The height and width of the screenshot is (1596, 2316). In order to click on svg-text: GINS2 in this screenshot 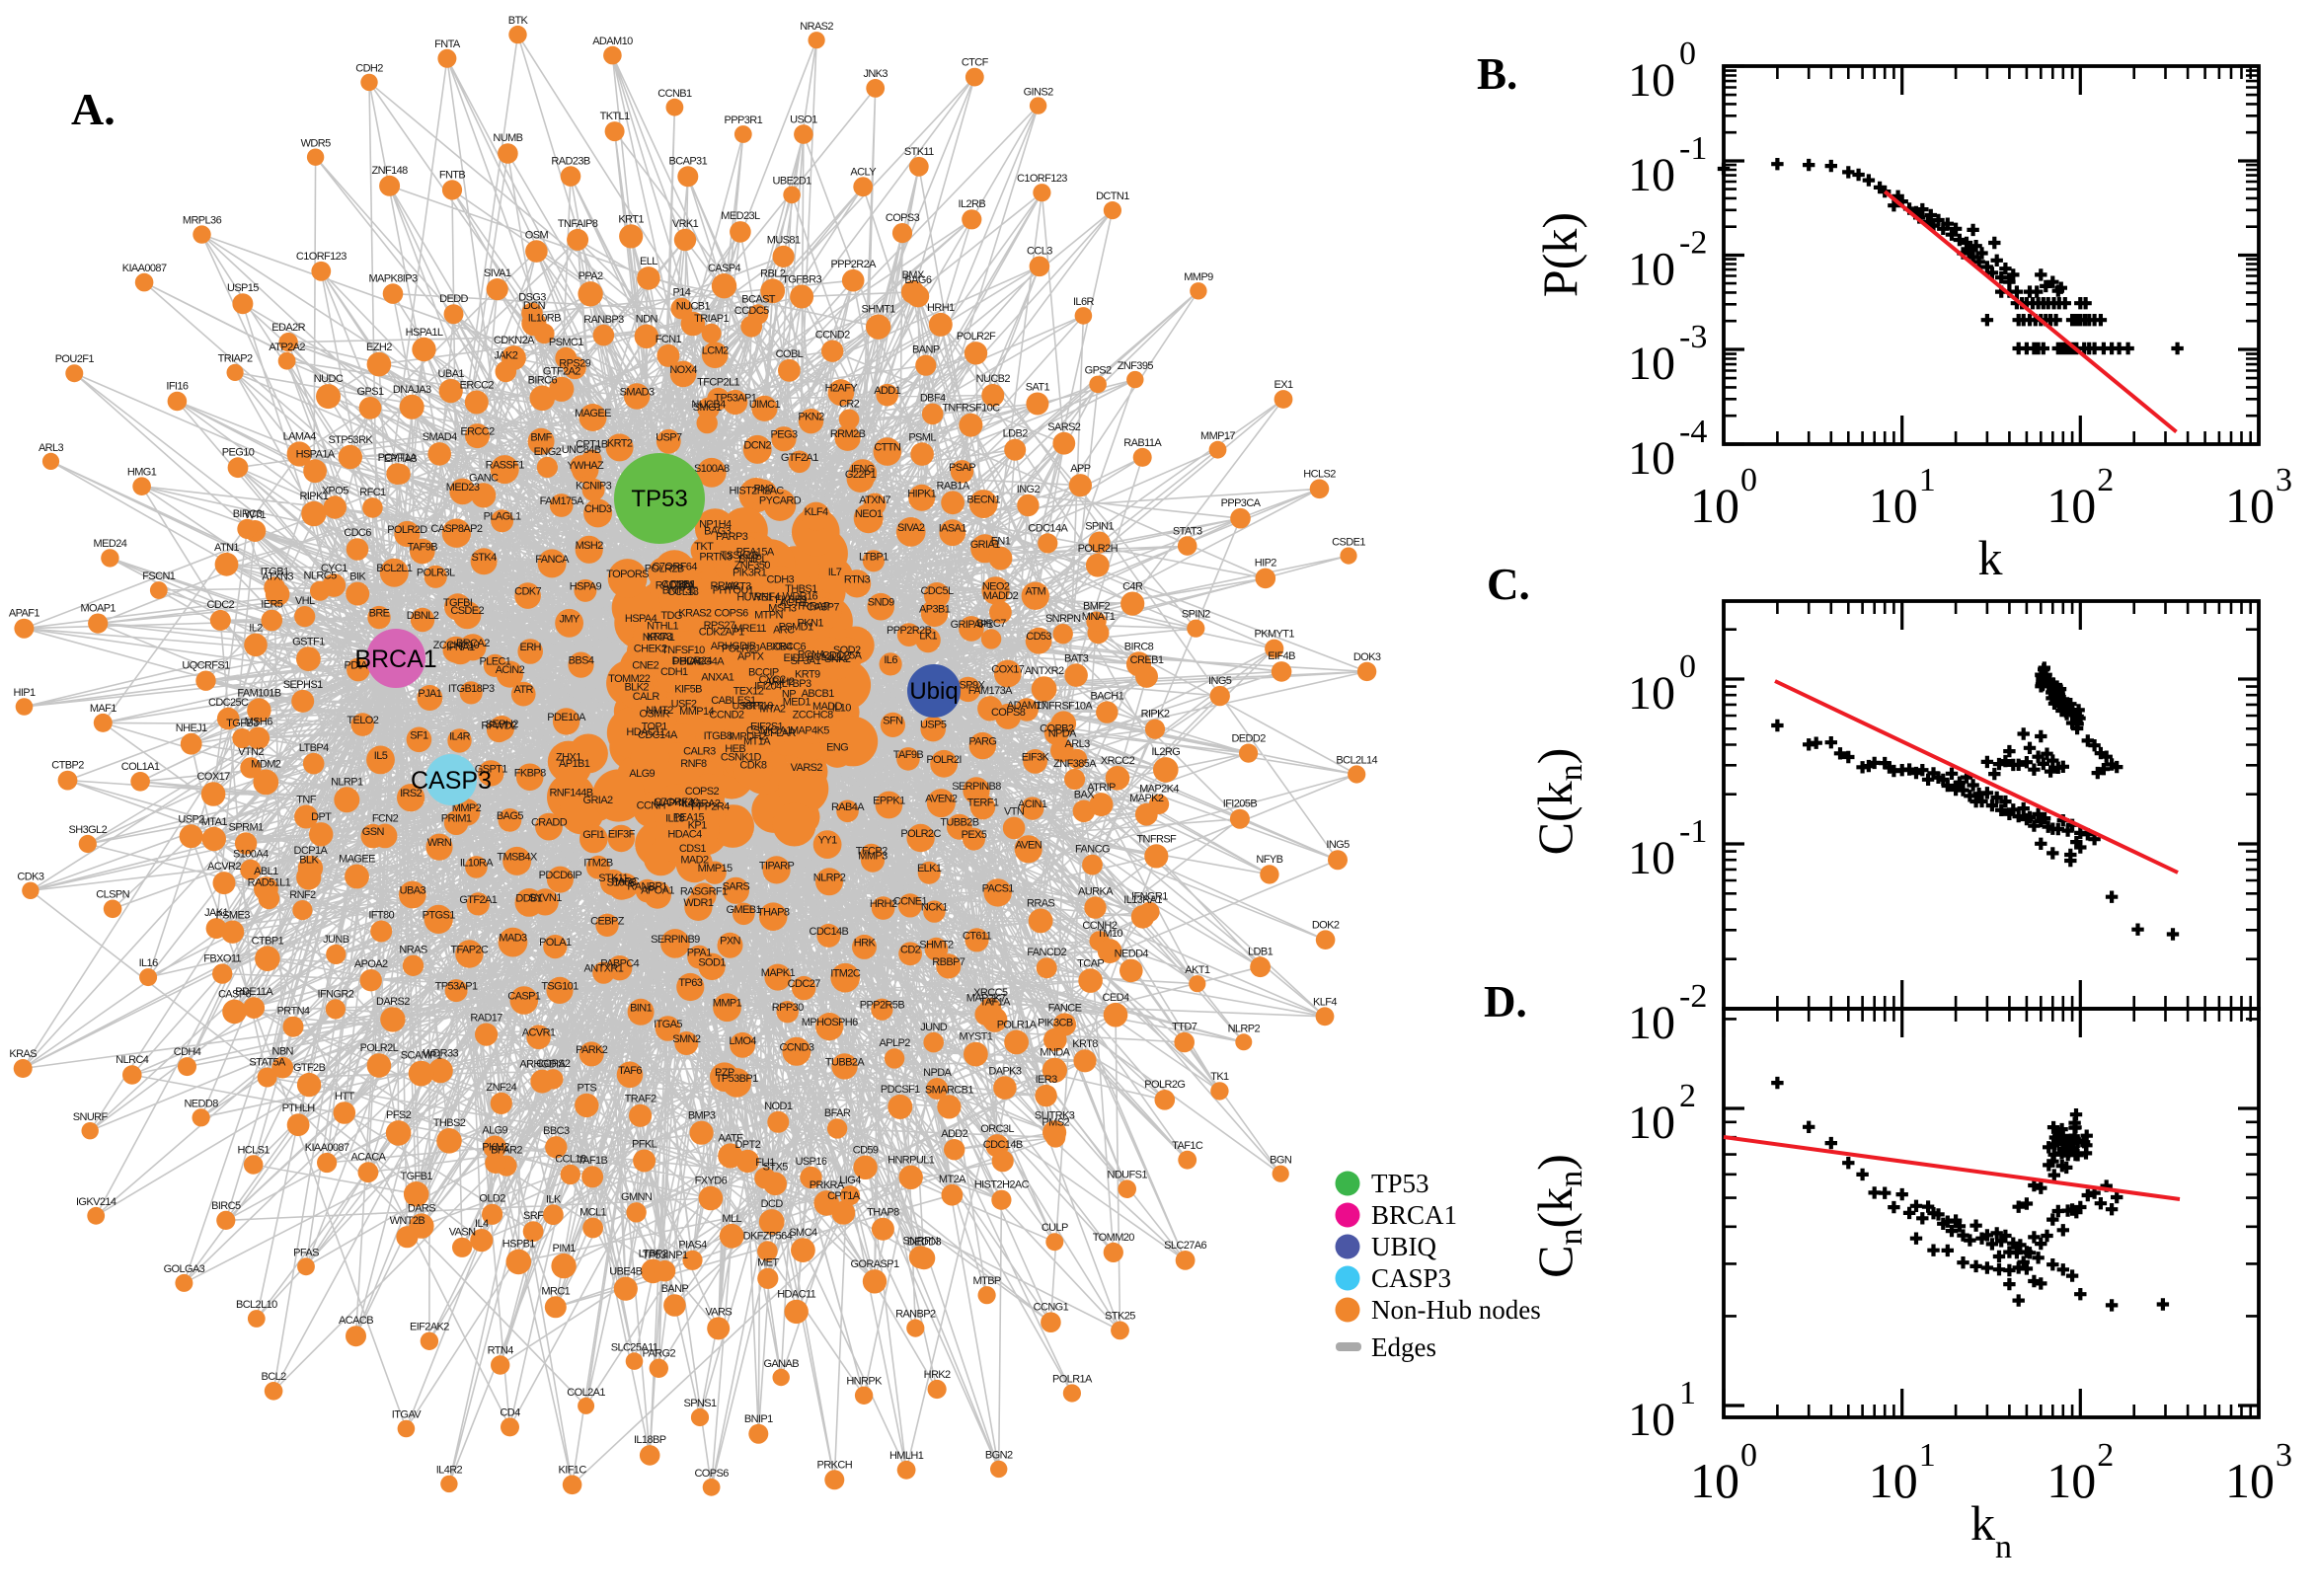, I will do `click(1038, 92)`.